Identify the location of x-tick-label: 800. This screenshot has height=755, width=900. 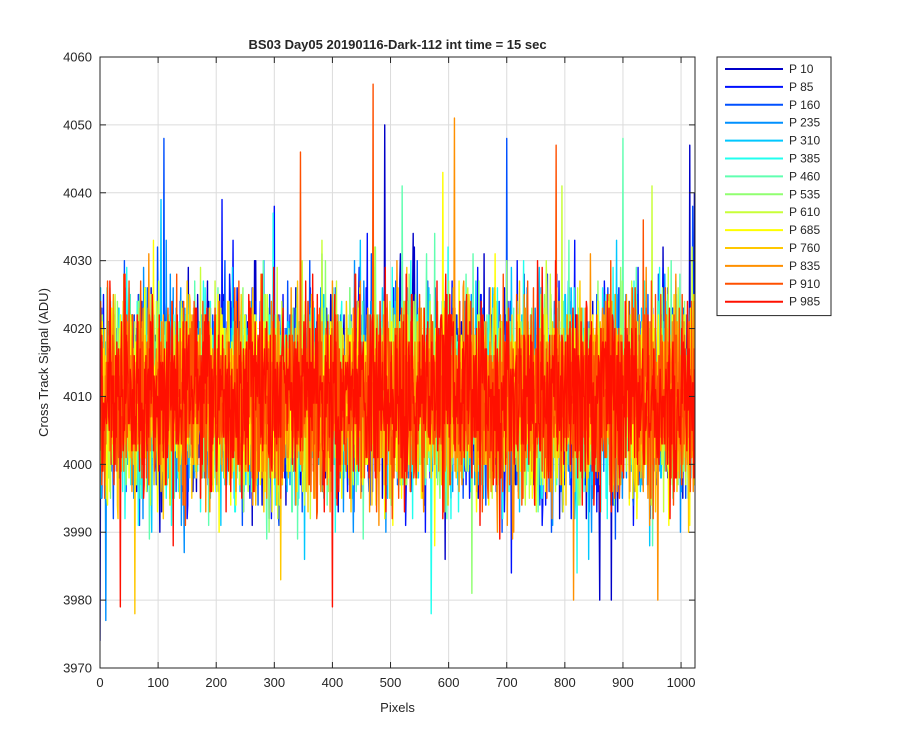
(565, 682).